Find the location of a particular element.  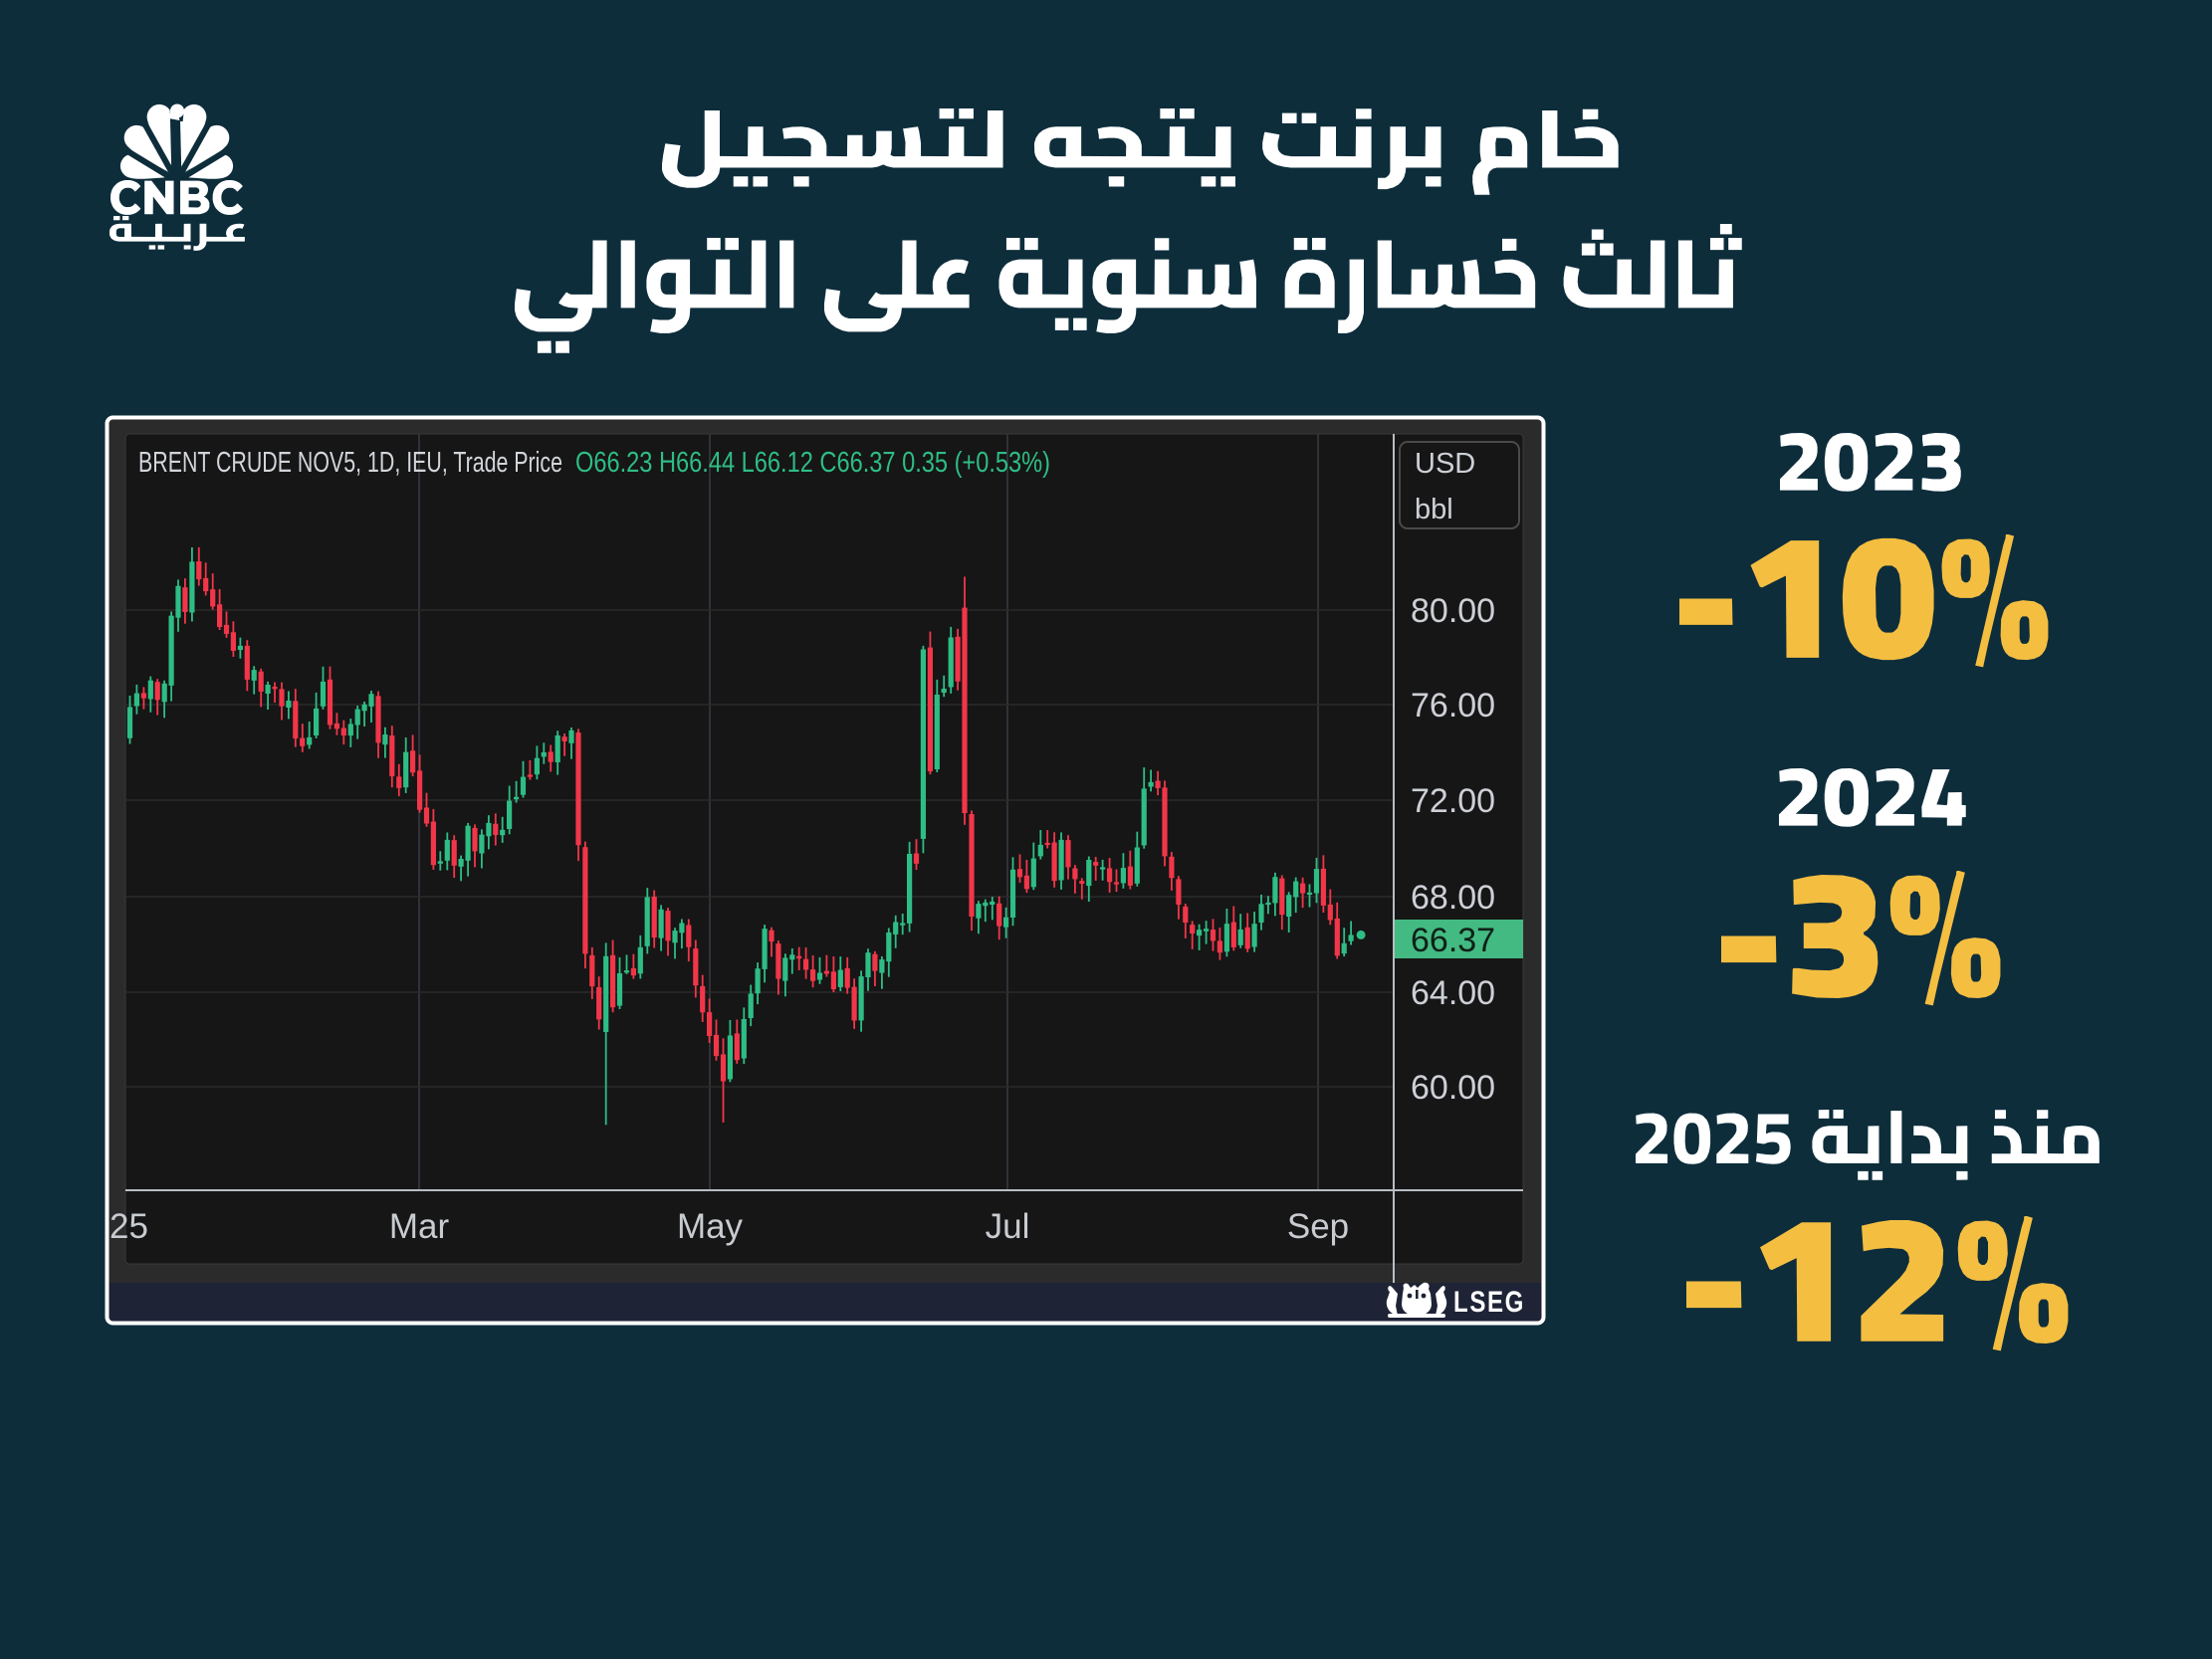

svg-text: LSEG is located at coordinates (1489, 1302).